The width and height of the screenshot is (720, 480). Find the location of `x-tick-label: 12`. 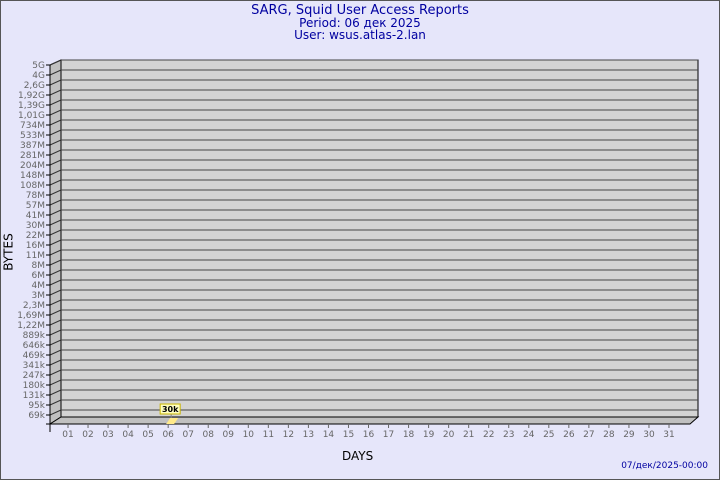

x-tick-label: 12 is located at coordinates (288, 435).